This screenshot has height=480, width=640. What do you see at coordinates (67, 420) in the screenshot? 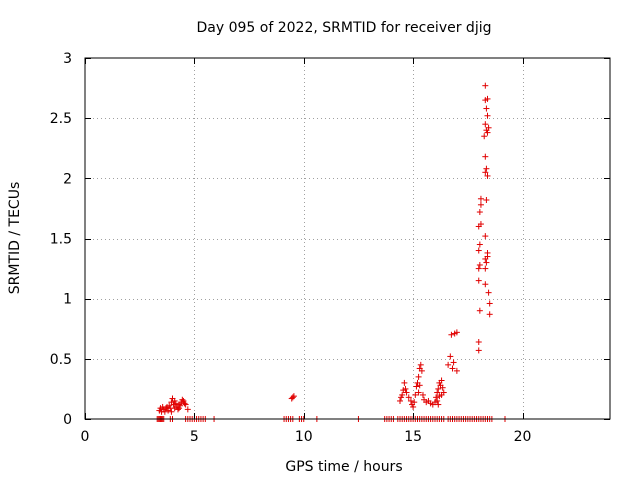
I see `y-tick-label: 0` at bounding box center [67, 420].